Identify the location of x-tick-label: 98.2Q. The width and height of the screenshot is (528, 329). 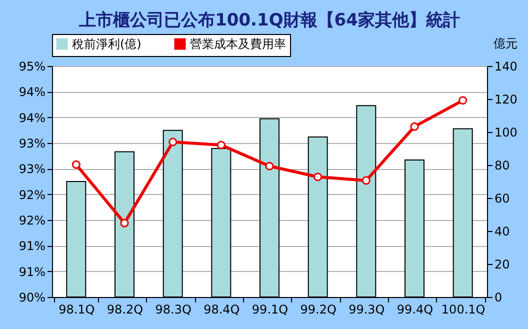
(125, 309).